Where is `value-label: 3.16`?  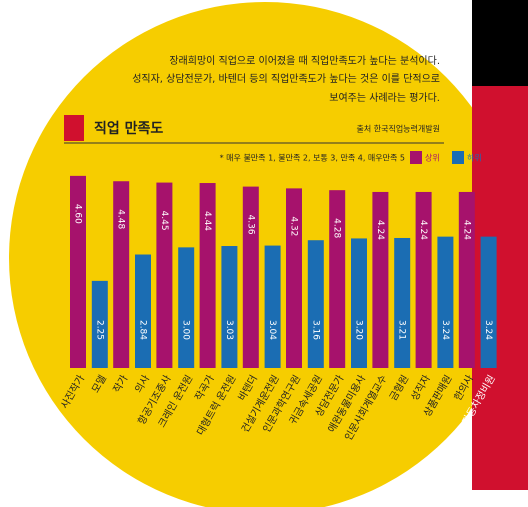
value-label: 3.16 is located at coordinates (315, 330).